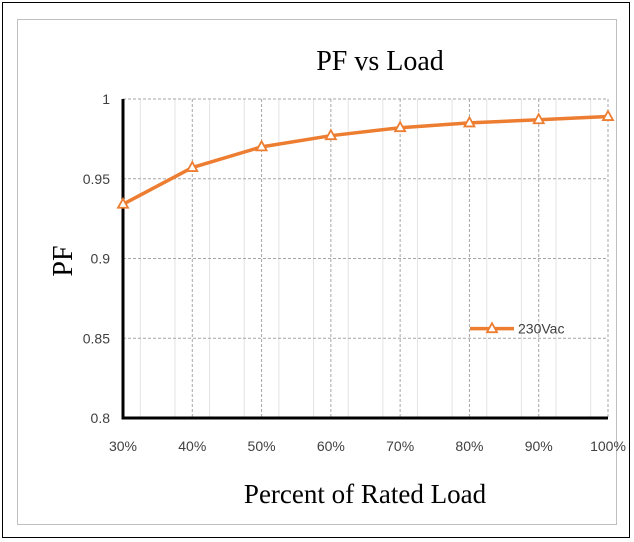 The width and height of the screenshot is (634, 542). I want to click on x-axis-label: Percent of Rated Load, so click(365, 494).